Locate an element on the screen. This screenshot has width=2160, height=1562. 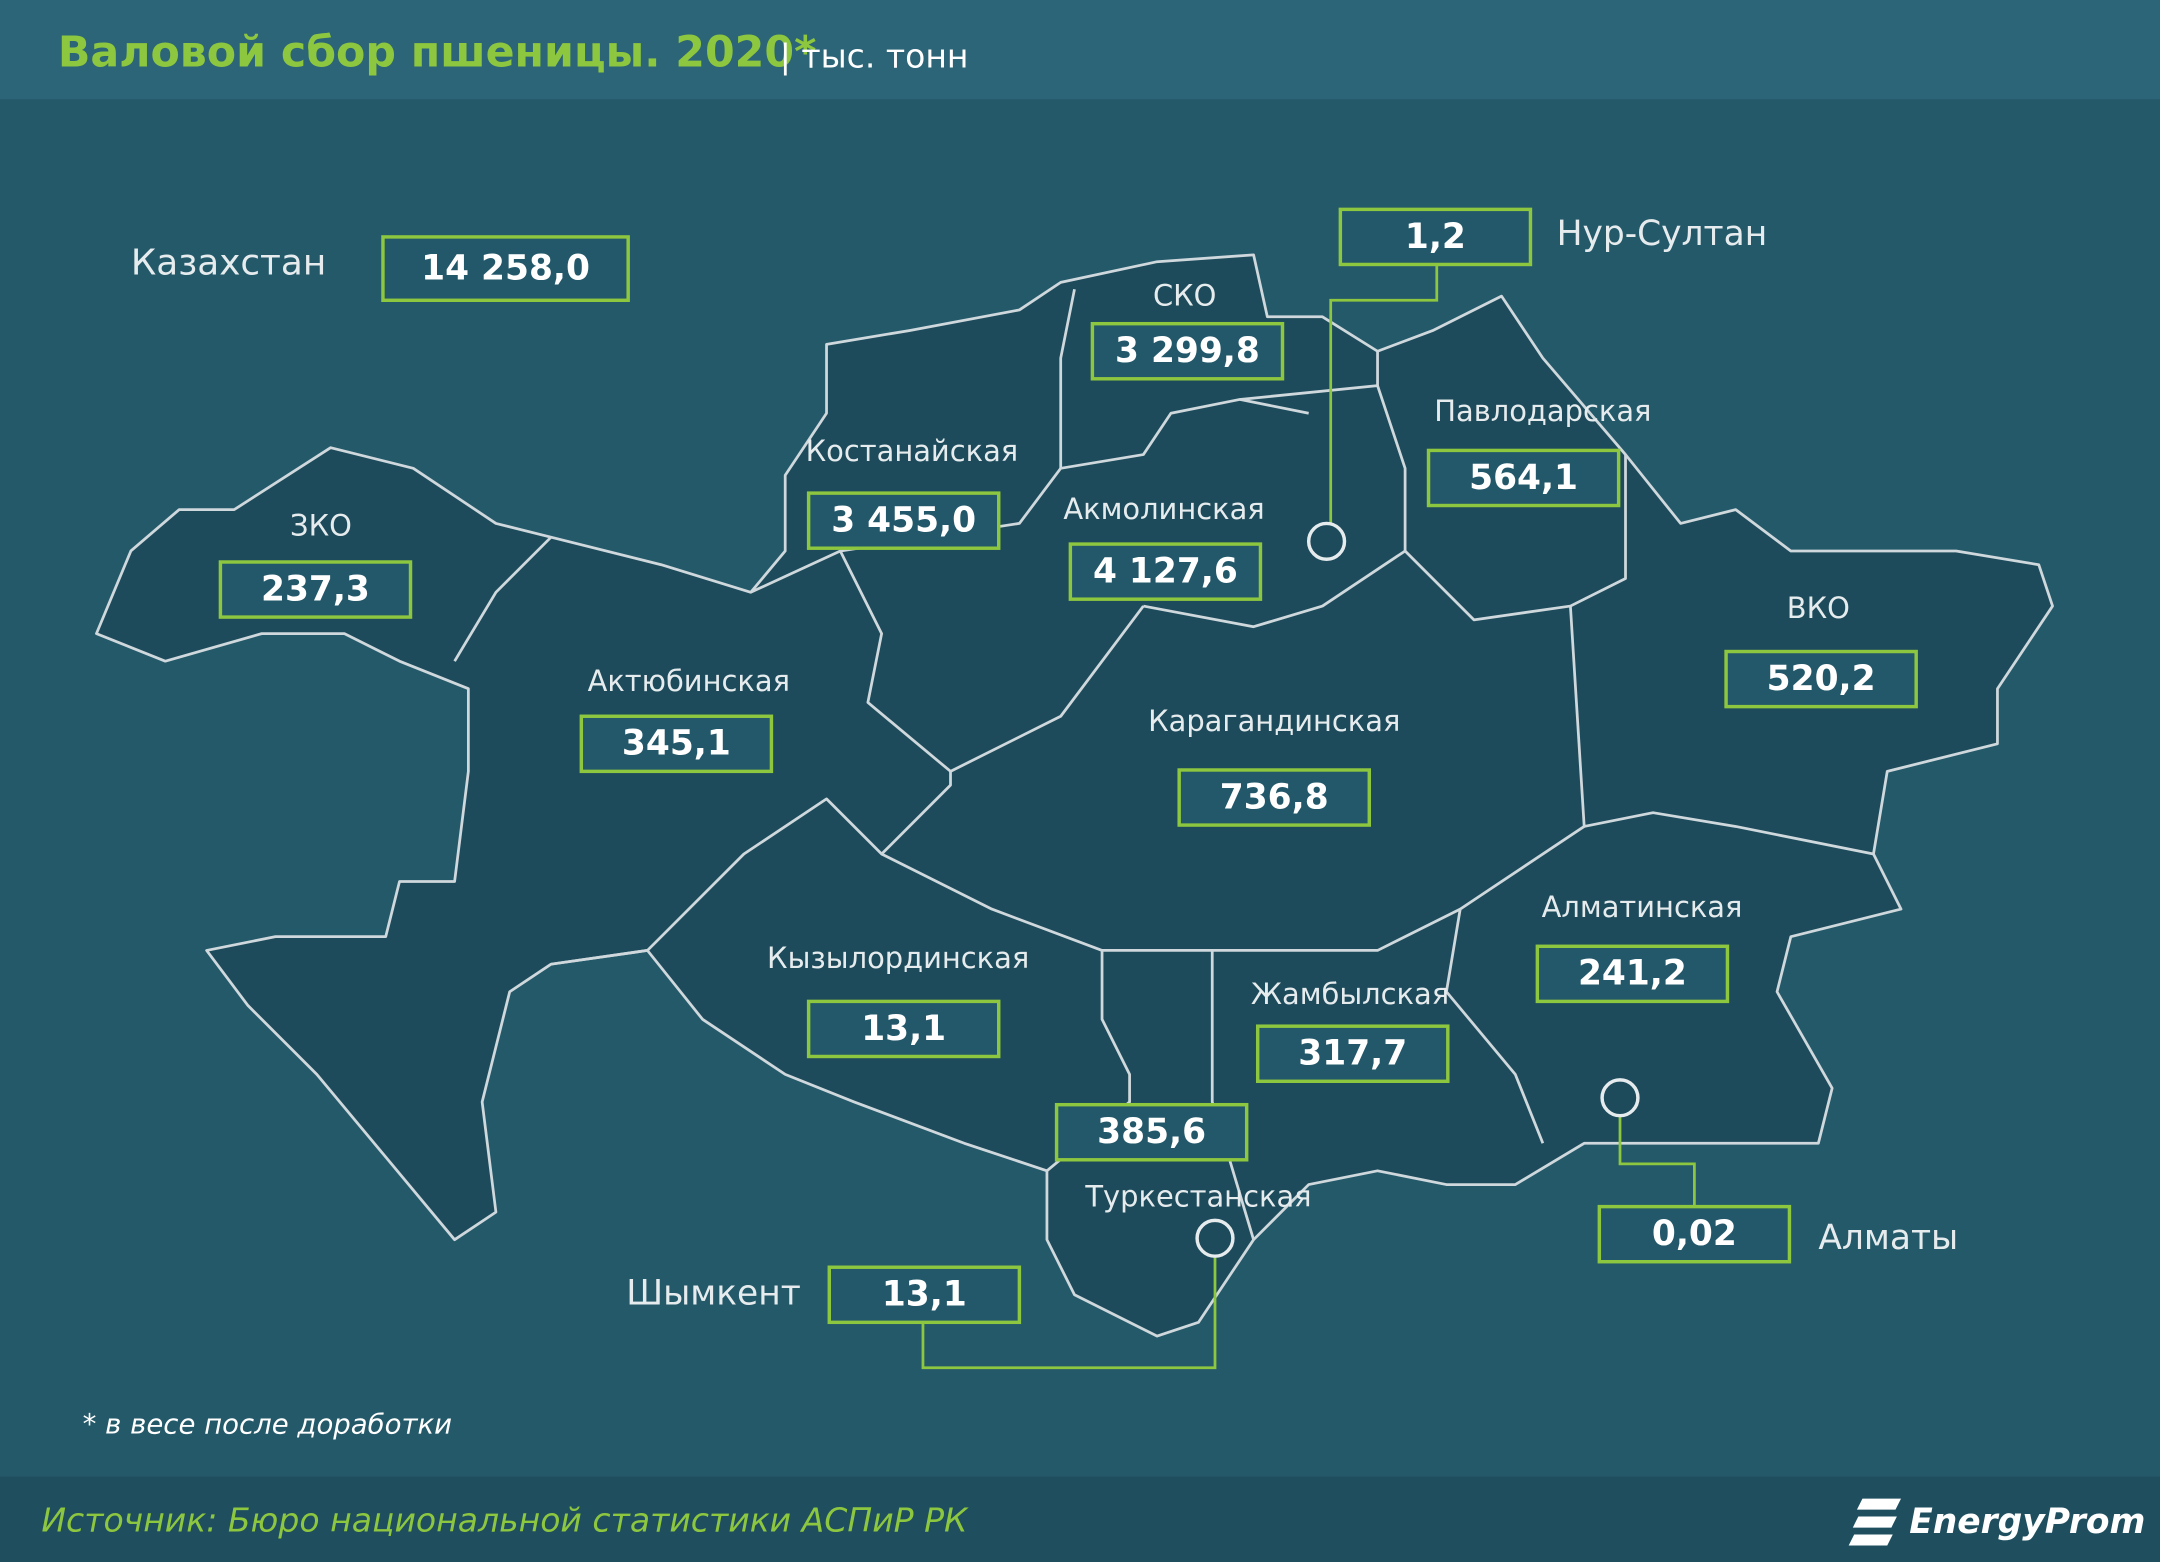
value-label: 1,2 is located at coordinates (1435, 237).